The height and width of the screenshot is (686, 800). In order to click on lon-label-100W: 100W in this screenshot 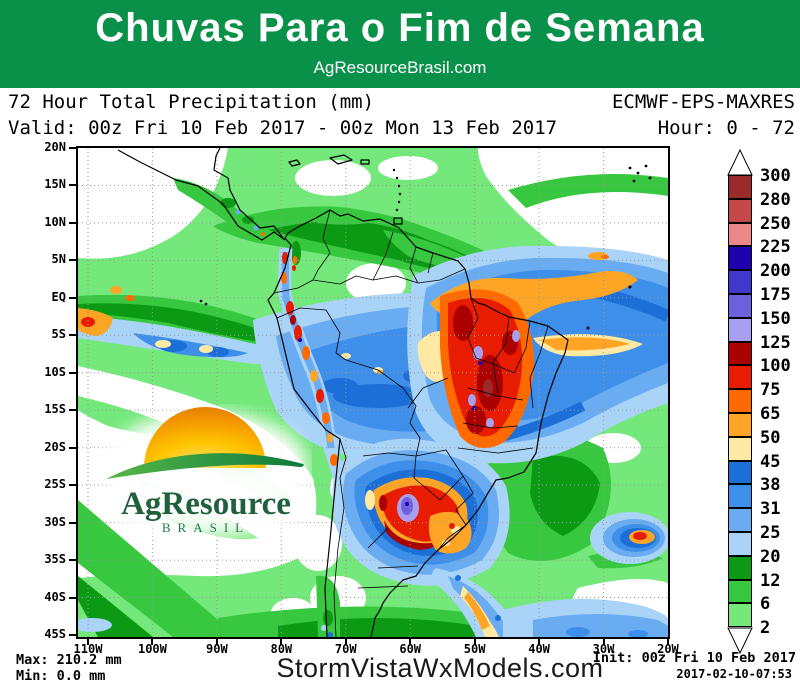, I will do `click(152, 649)`.